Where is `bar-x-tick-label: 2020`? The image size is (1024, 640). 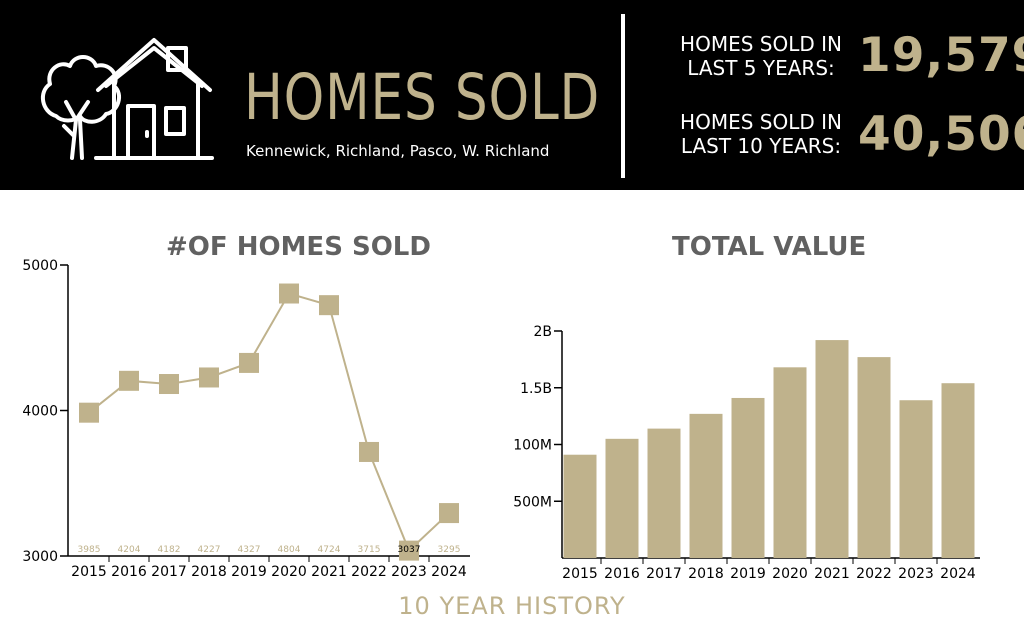 bar-x-tick-label: 2020 is located at coordinates (790, 574).